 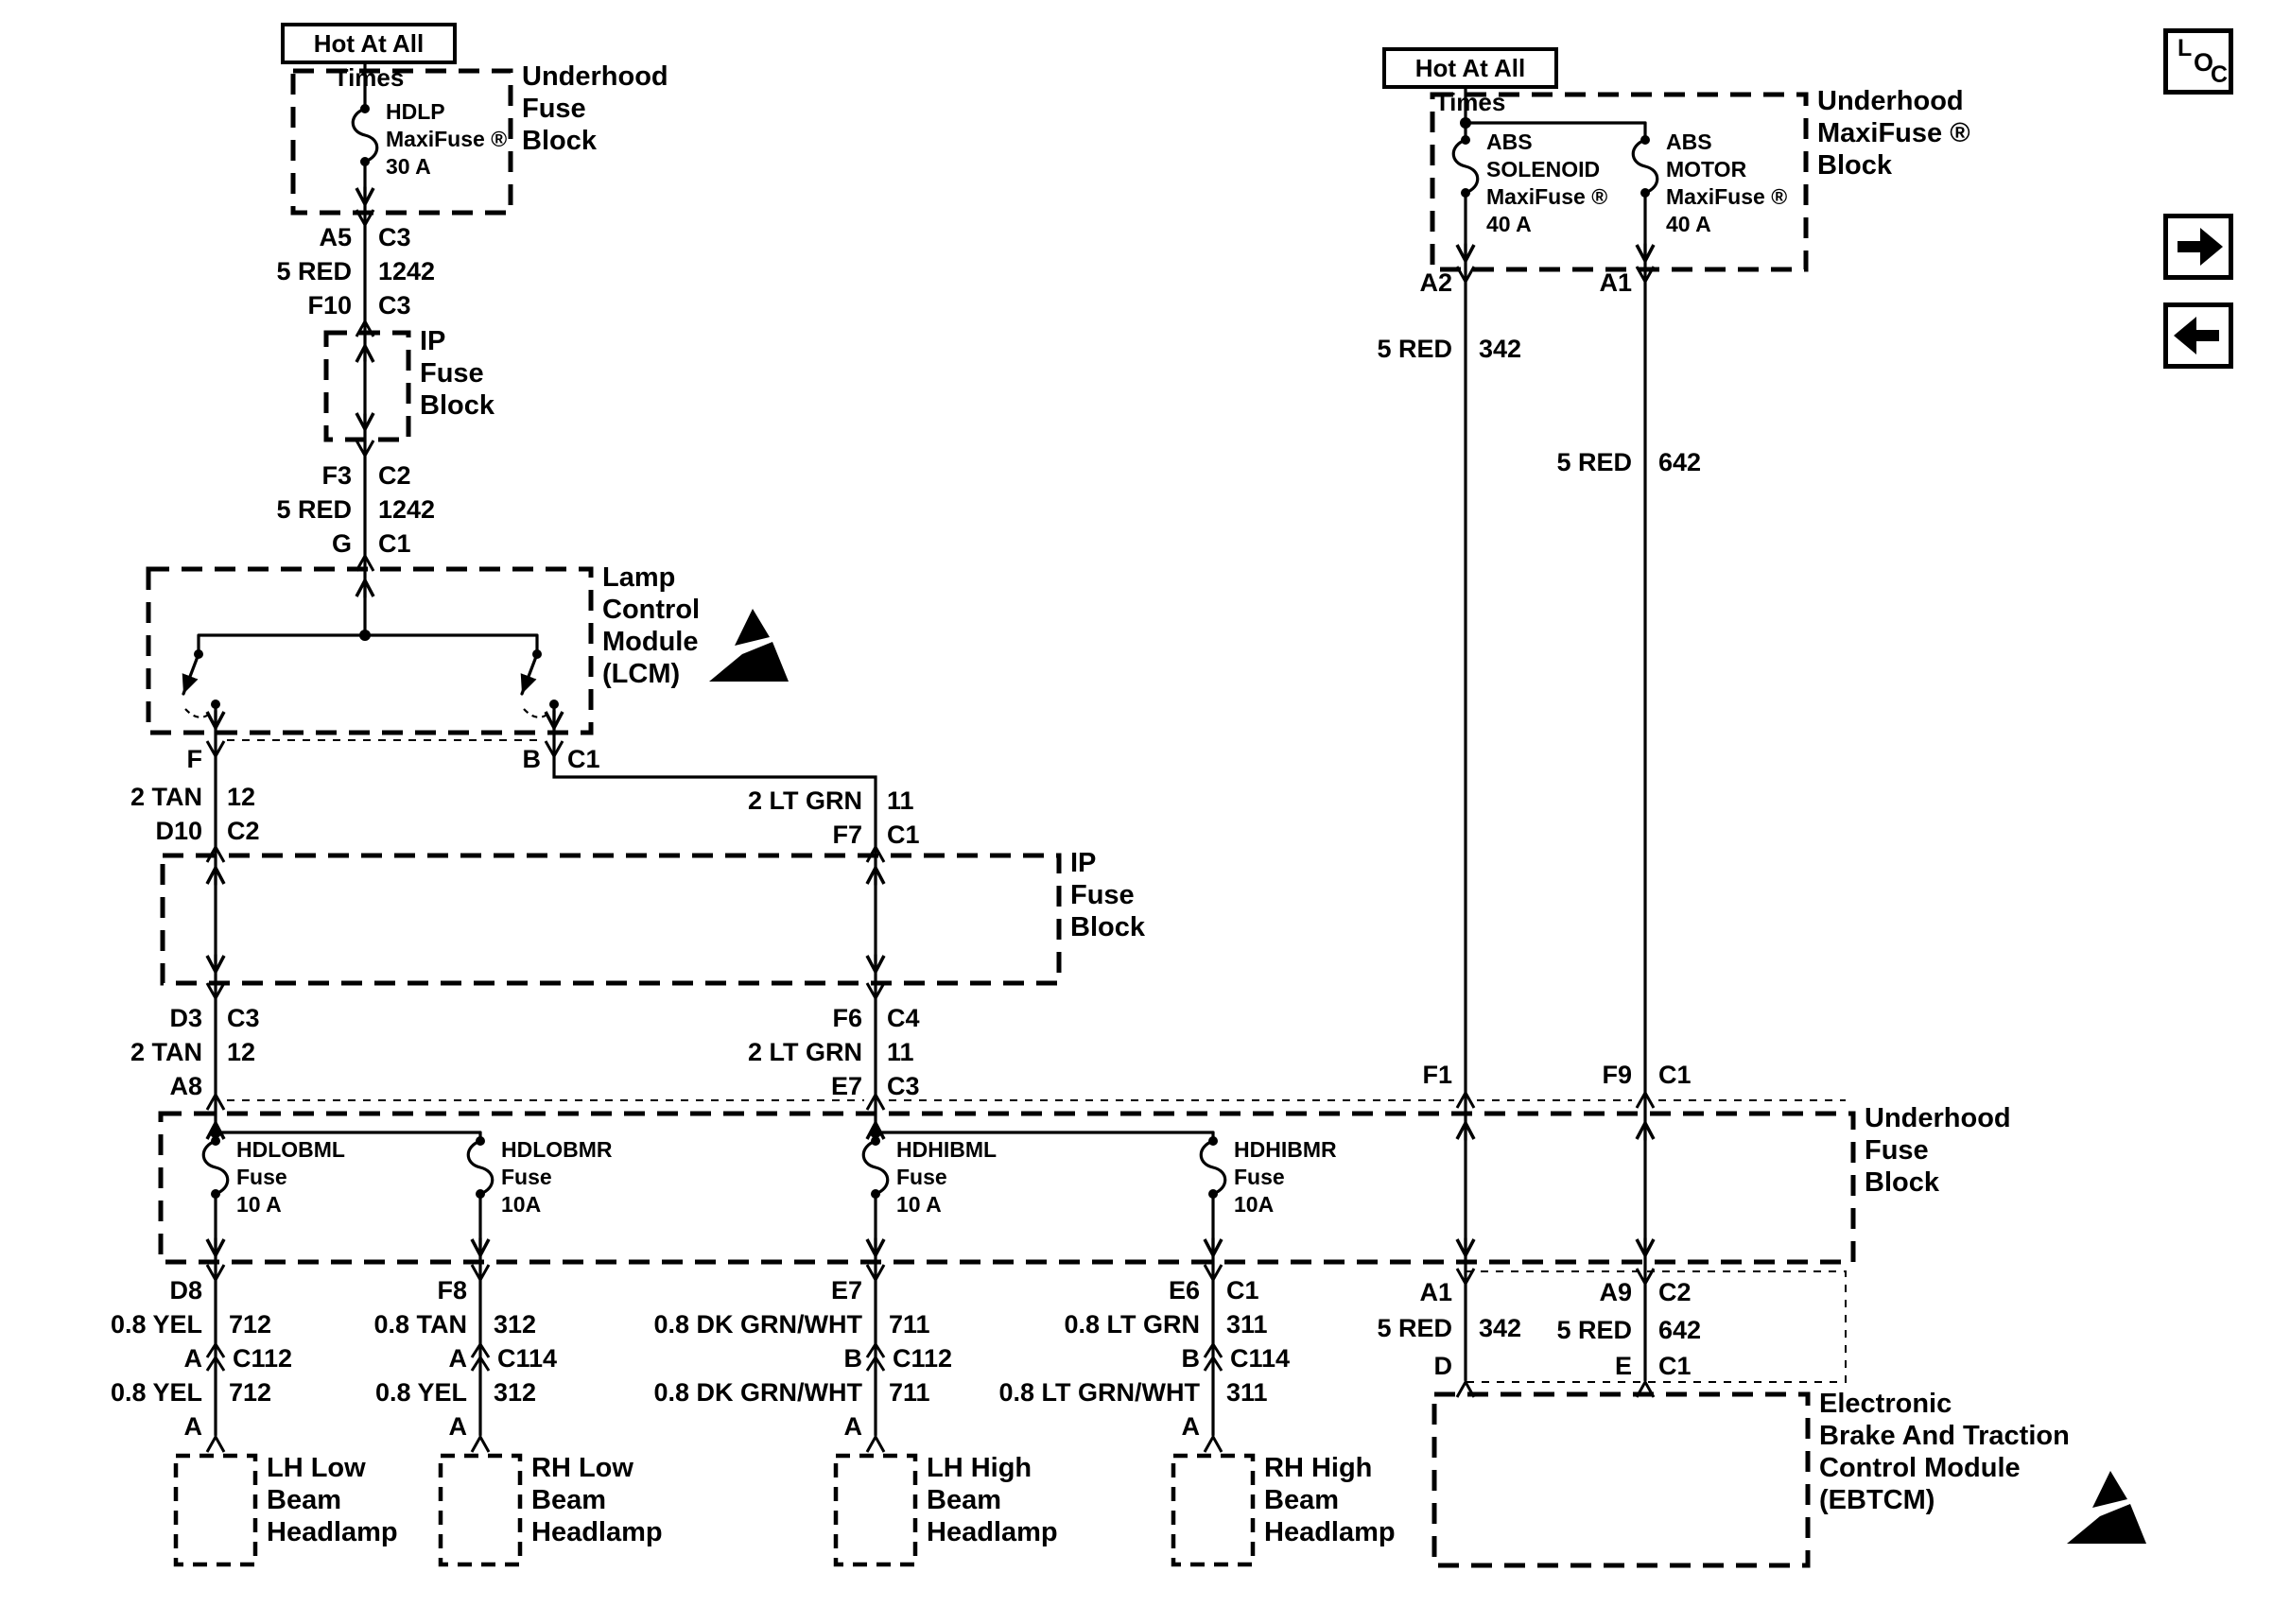 What do you see at coordinates (330, 305) in the screenshot?
I see `pin-label-f10: F10` at bounding box center [330, 305].